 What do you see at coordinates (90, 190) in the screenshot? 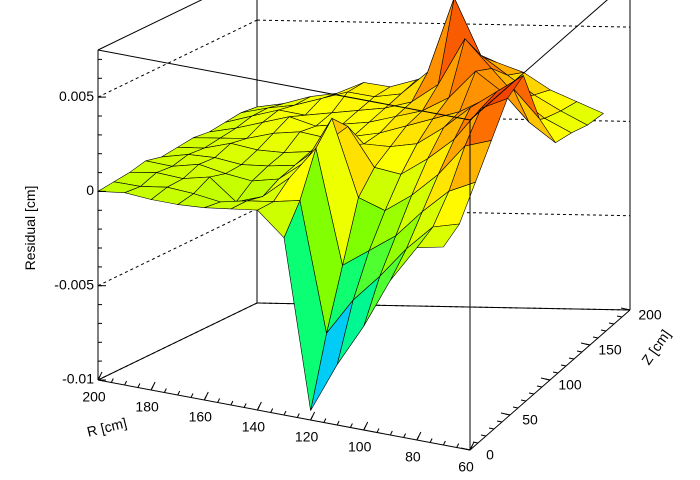
I see `z-tick-label: 0` at bounding box center [90, 190].